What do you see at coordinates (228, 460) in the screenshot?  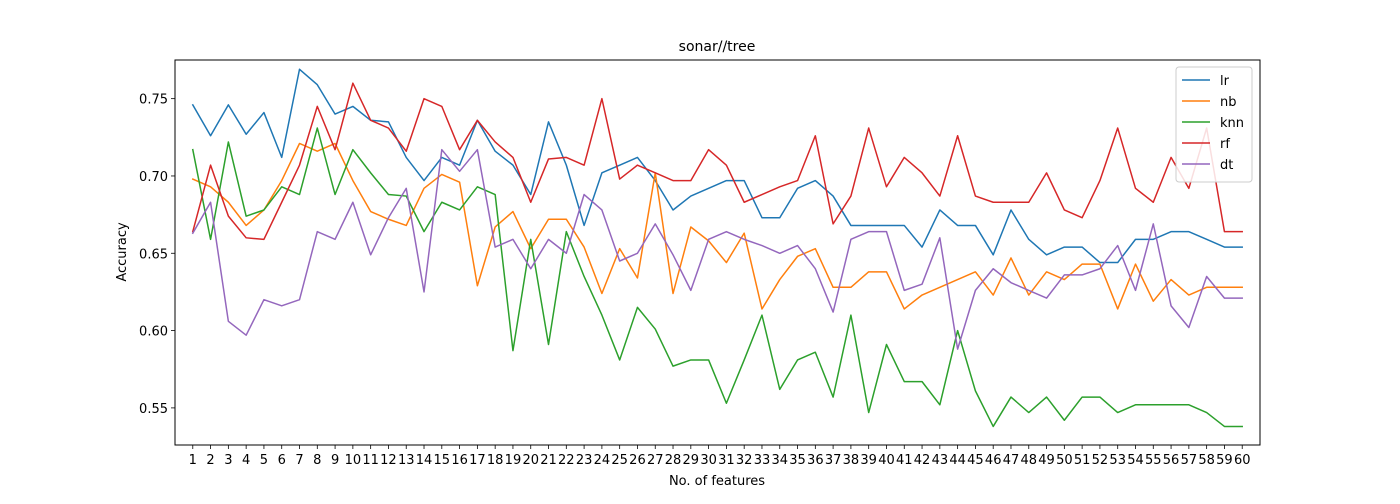 I see `x-tick-label: 3` at bounding box center [228, 460].